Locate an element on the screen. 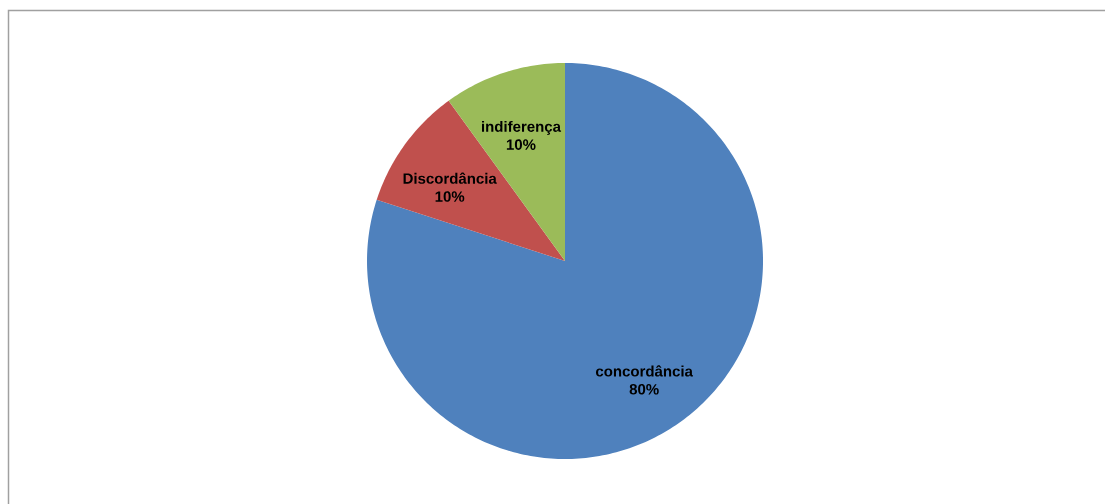 Image resolution: width=1111 pixels, height=504 pixels. slice-label: indiferença is located at coordinates (522, 127).